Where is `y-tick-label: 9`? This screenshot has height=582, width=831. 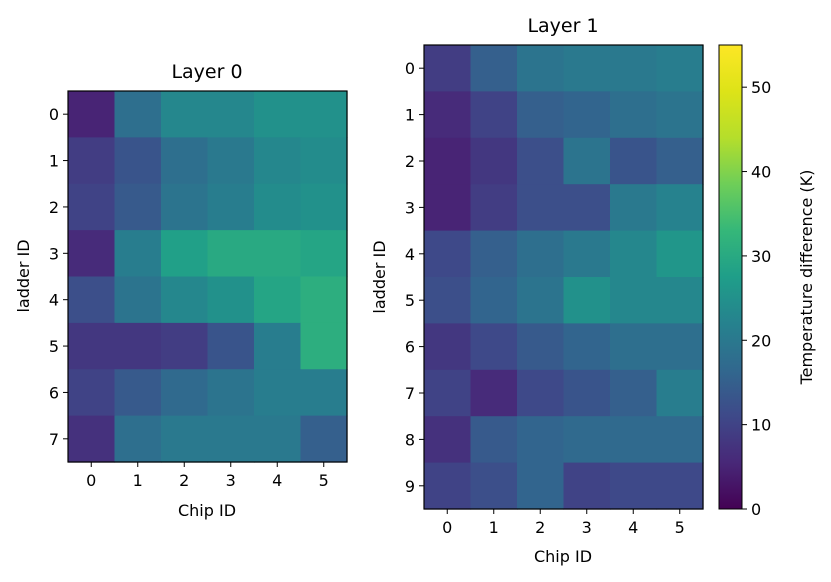
y-tick-label: 9 is located at coordinates (410, 486).